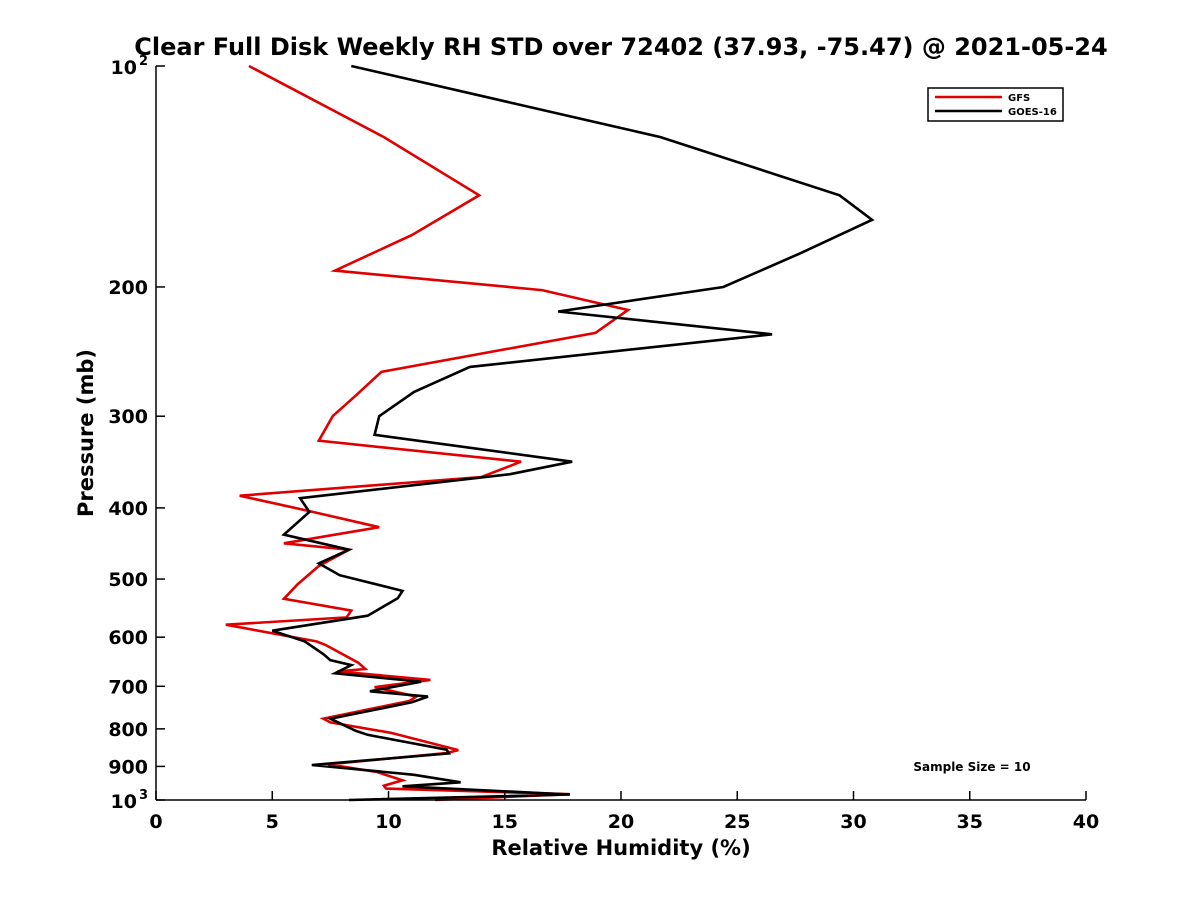 The image size is (1200, 900). I want to click on x-tick-label: 10, so click(388, 822).